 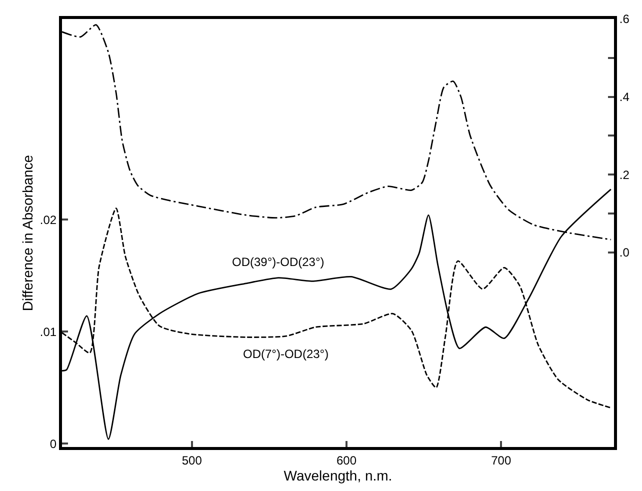 What do you see at coordinates (48, 331) in the screenshot?
I see `y-tick-label: .01` at bounding box center [48, 331].